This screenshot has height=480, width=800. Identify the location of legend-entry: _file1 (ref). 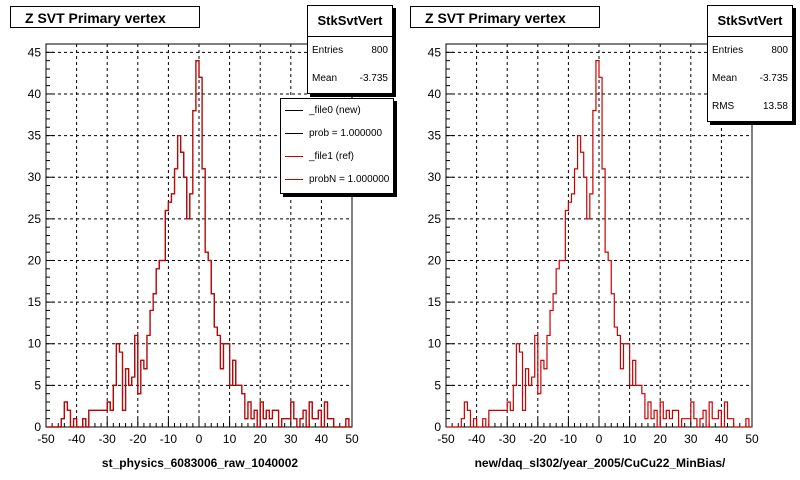
(337, 156).